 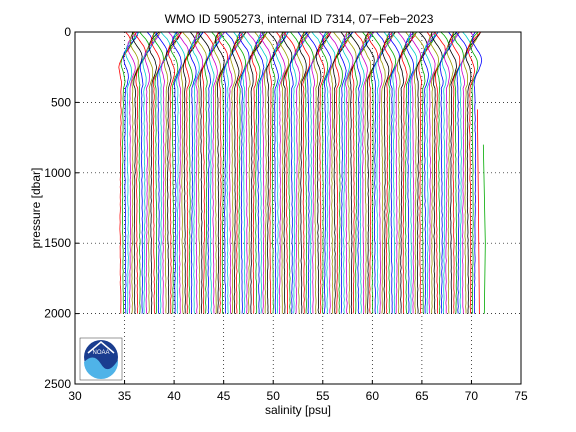 What do you see at coordinates (57, 314) in the screenshot?
I see `y-tick-label: 2000` at bounding box center [57, 314].